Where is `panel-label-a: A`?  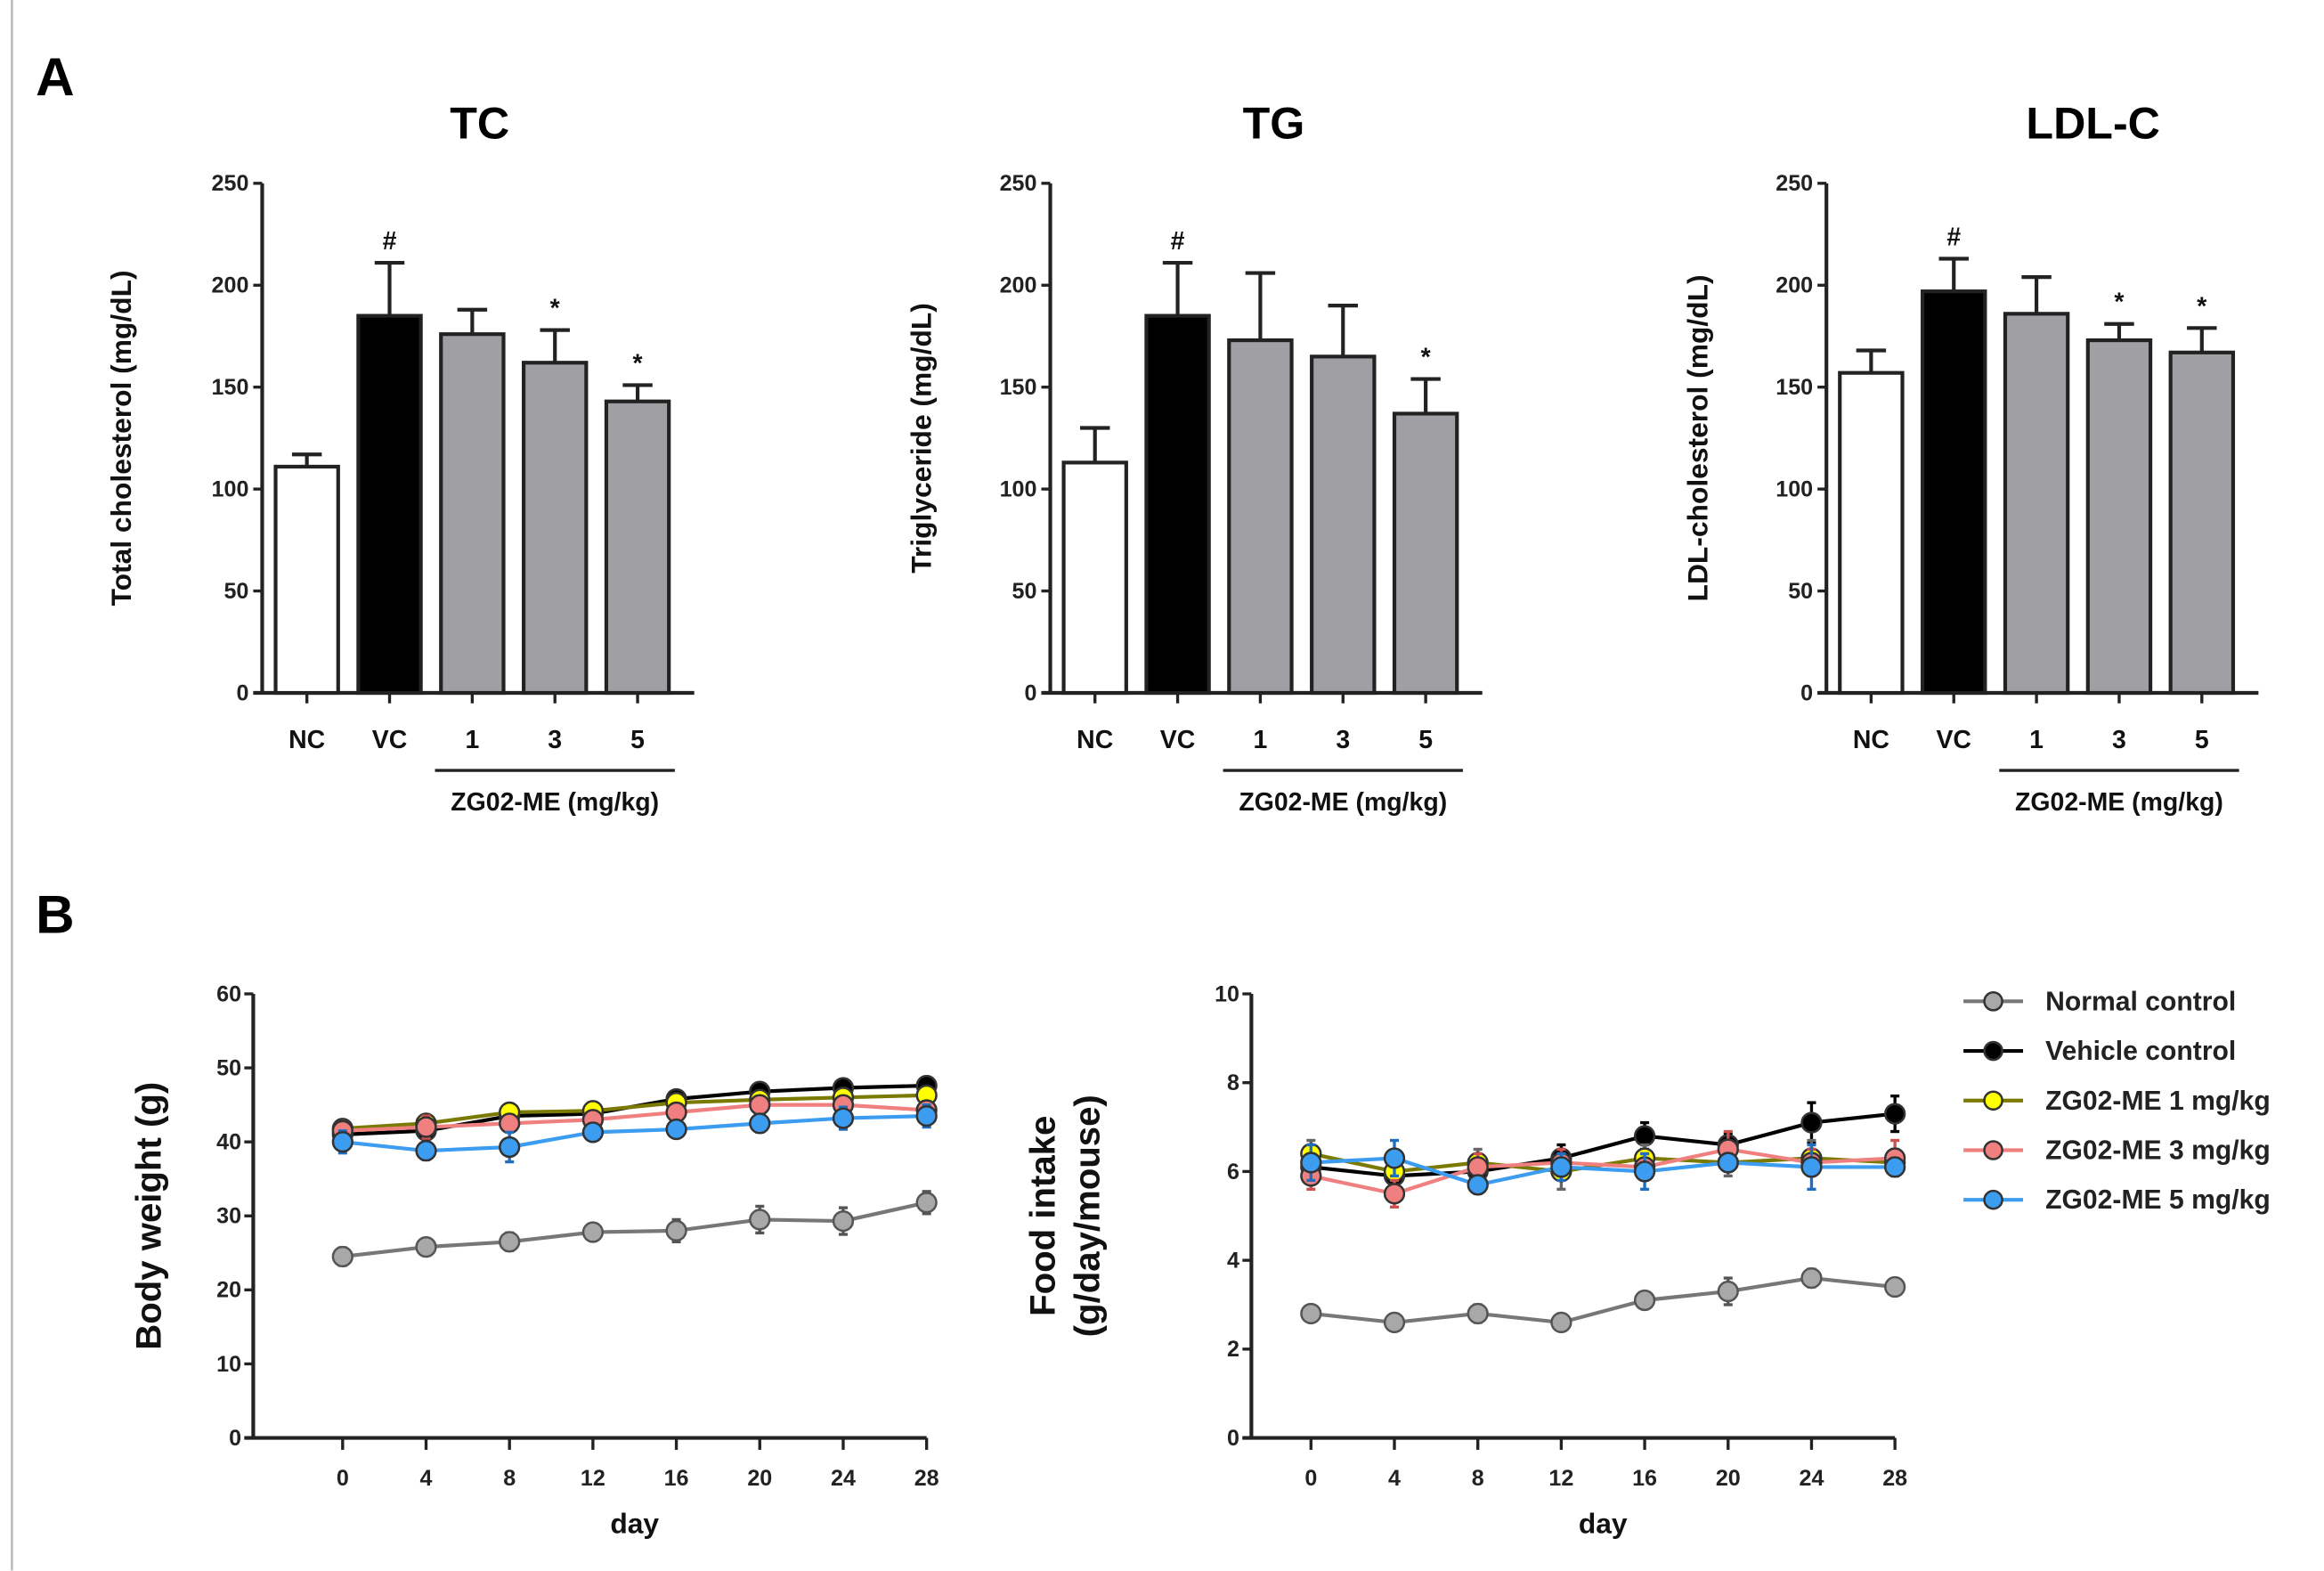 panel-label-a: A is located at coordinates (56, 76).